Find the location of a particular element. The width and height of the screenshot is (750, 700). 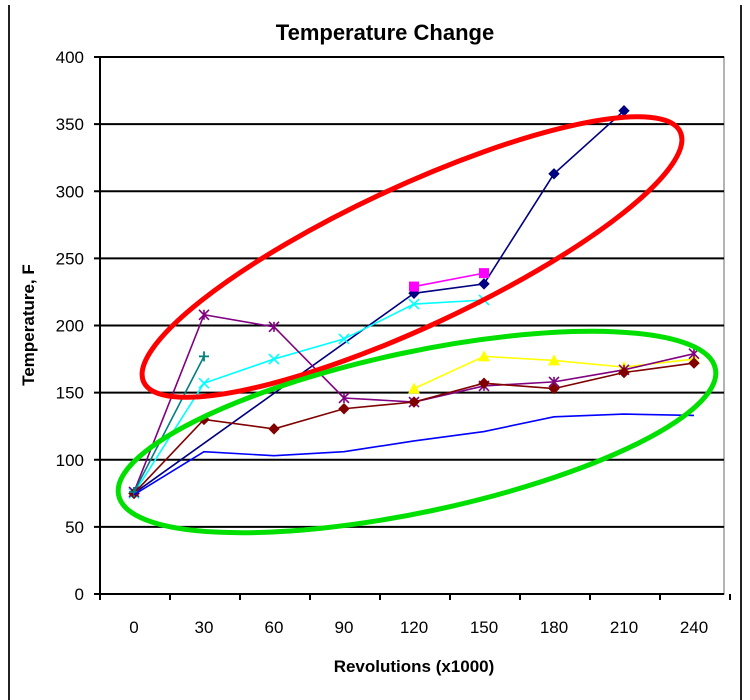

series-4-line is located at coordinates (309, 396).